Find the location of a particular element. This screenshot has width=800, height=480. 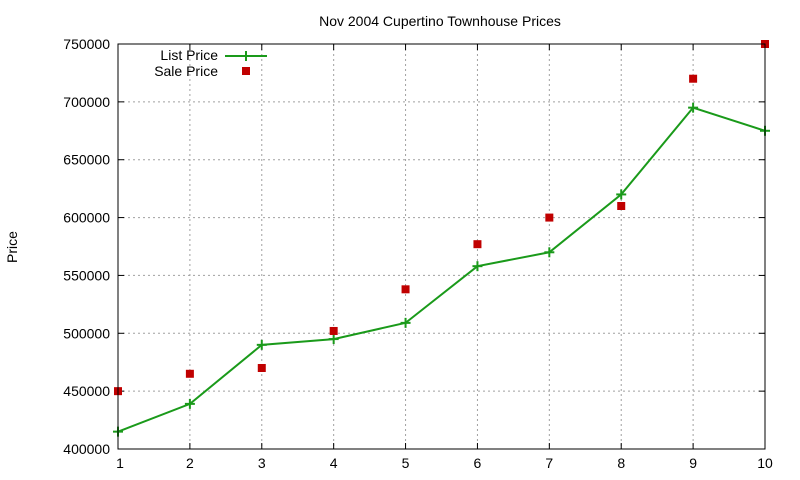

y-tick-label: 750000 is located at coordinates (86, 44).